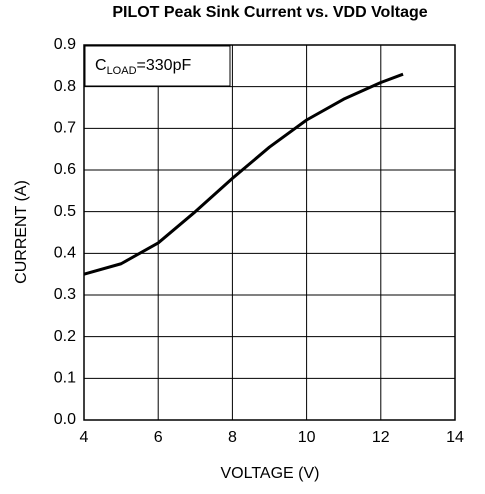  I want to click on annotation-box, so click(157, 66).